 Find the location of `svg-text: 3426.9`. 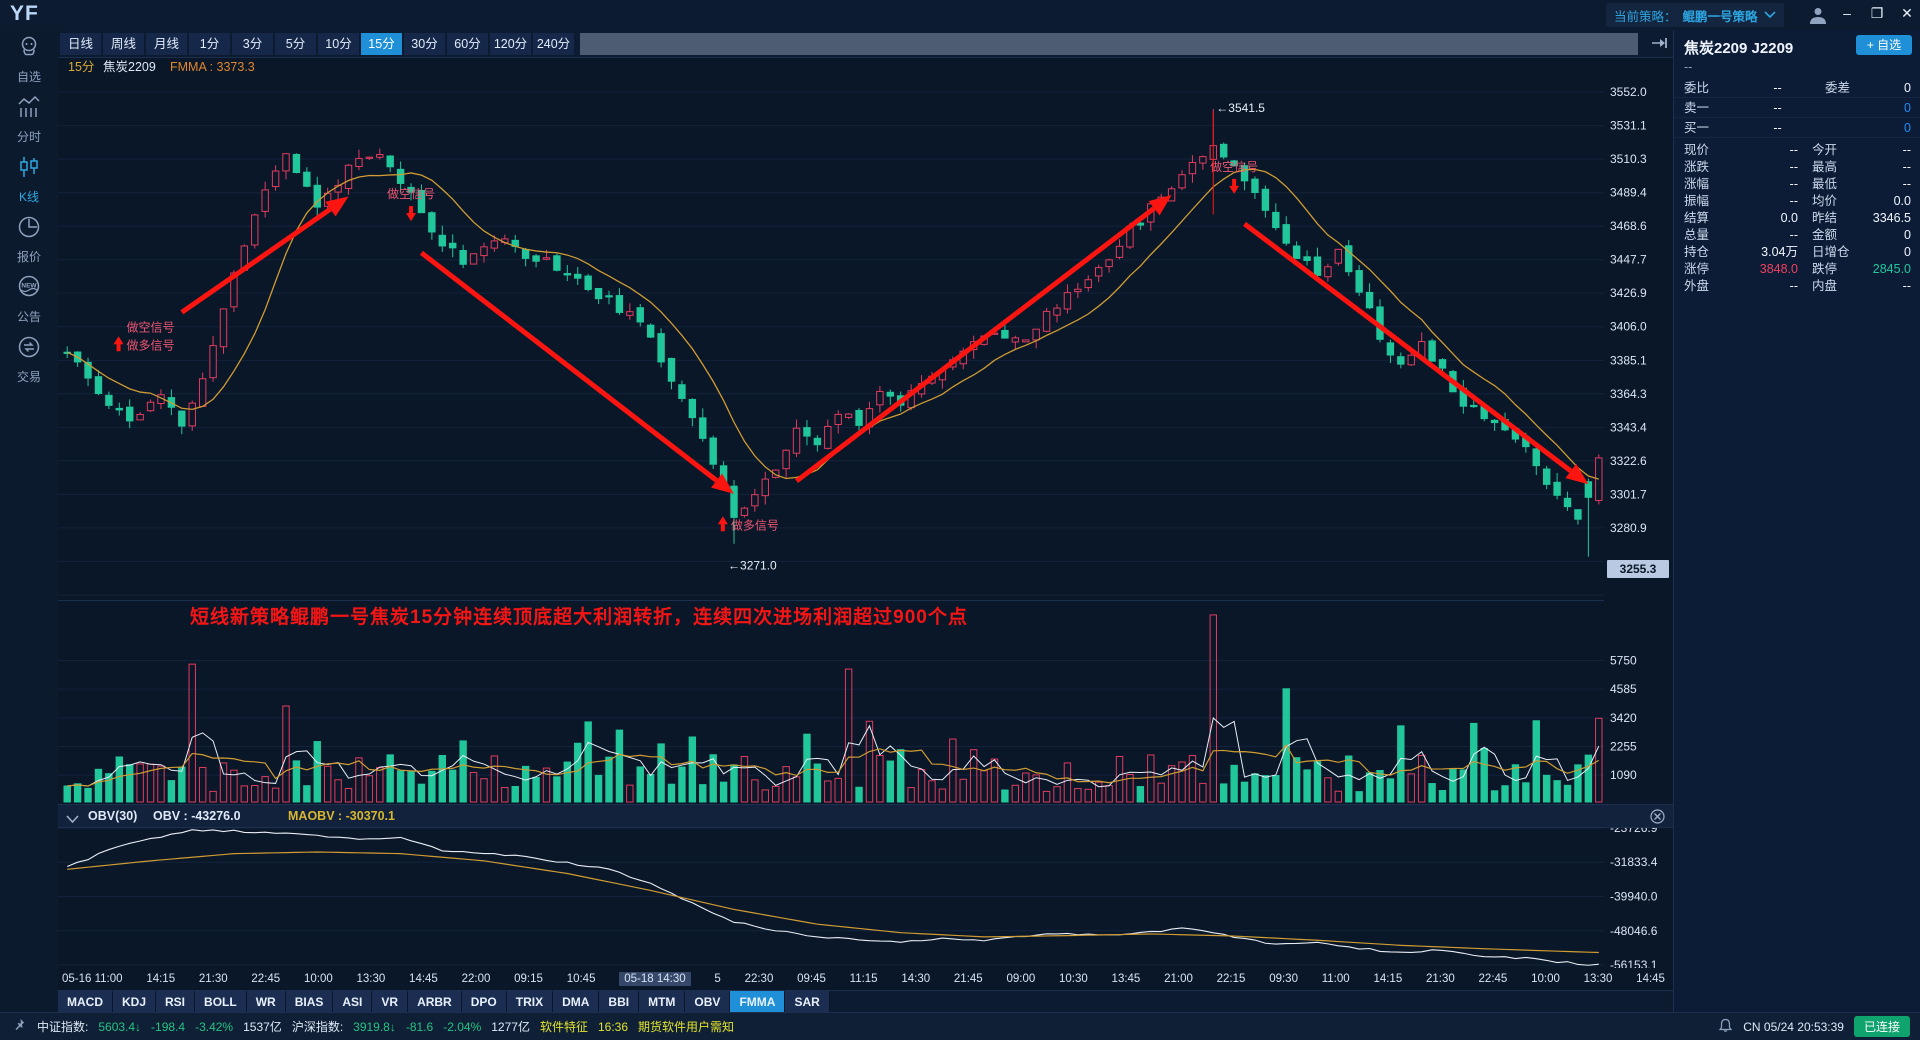

svg-text: 3426.9 is located at coordinates (1628, 293).